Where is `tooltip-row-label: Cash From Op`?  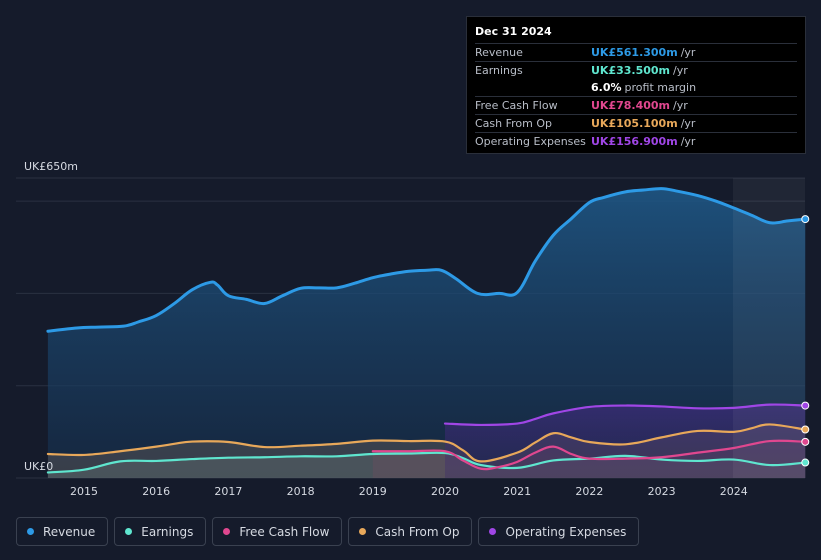
tooltip-row-label: Cash From Op is located at coordinates (514, 123).